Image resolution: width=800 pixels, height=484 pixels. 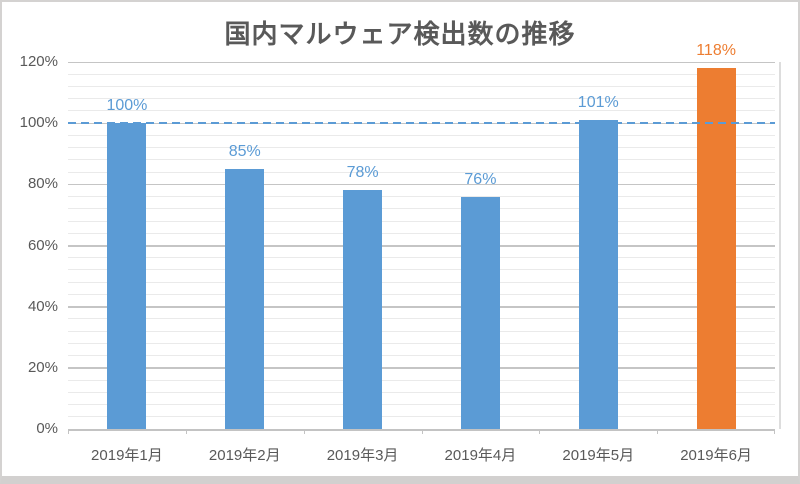 What do you see at coordinates (42, 306) in the screenshot?
I see `y-axis-label: 40%` at bounding box center [42, 306].